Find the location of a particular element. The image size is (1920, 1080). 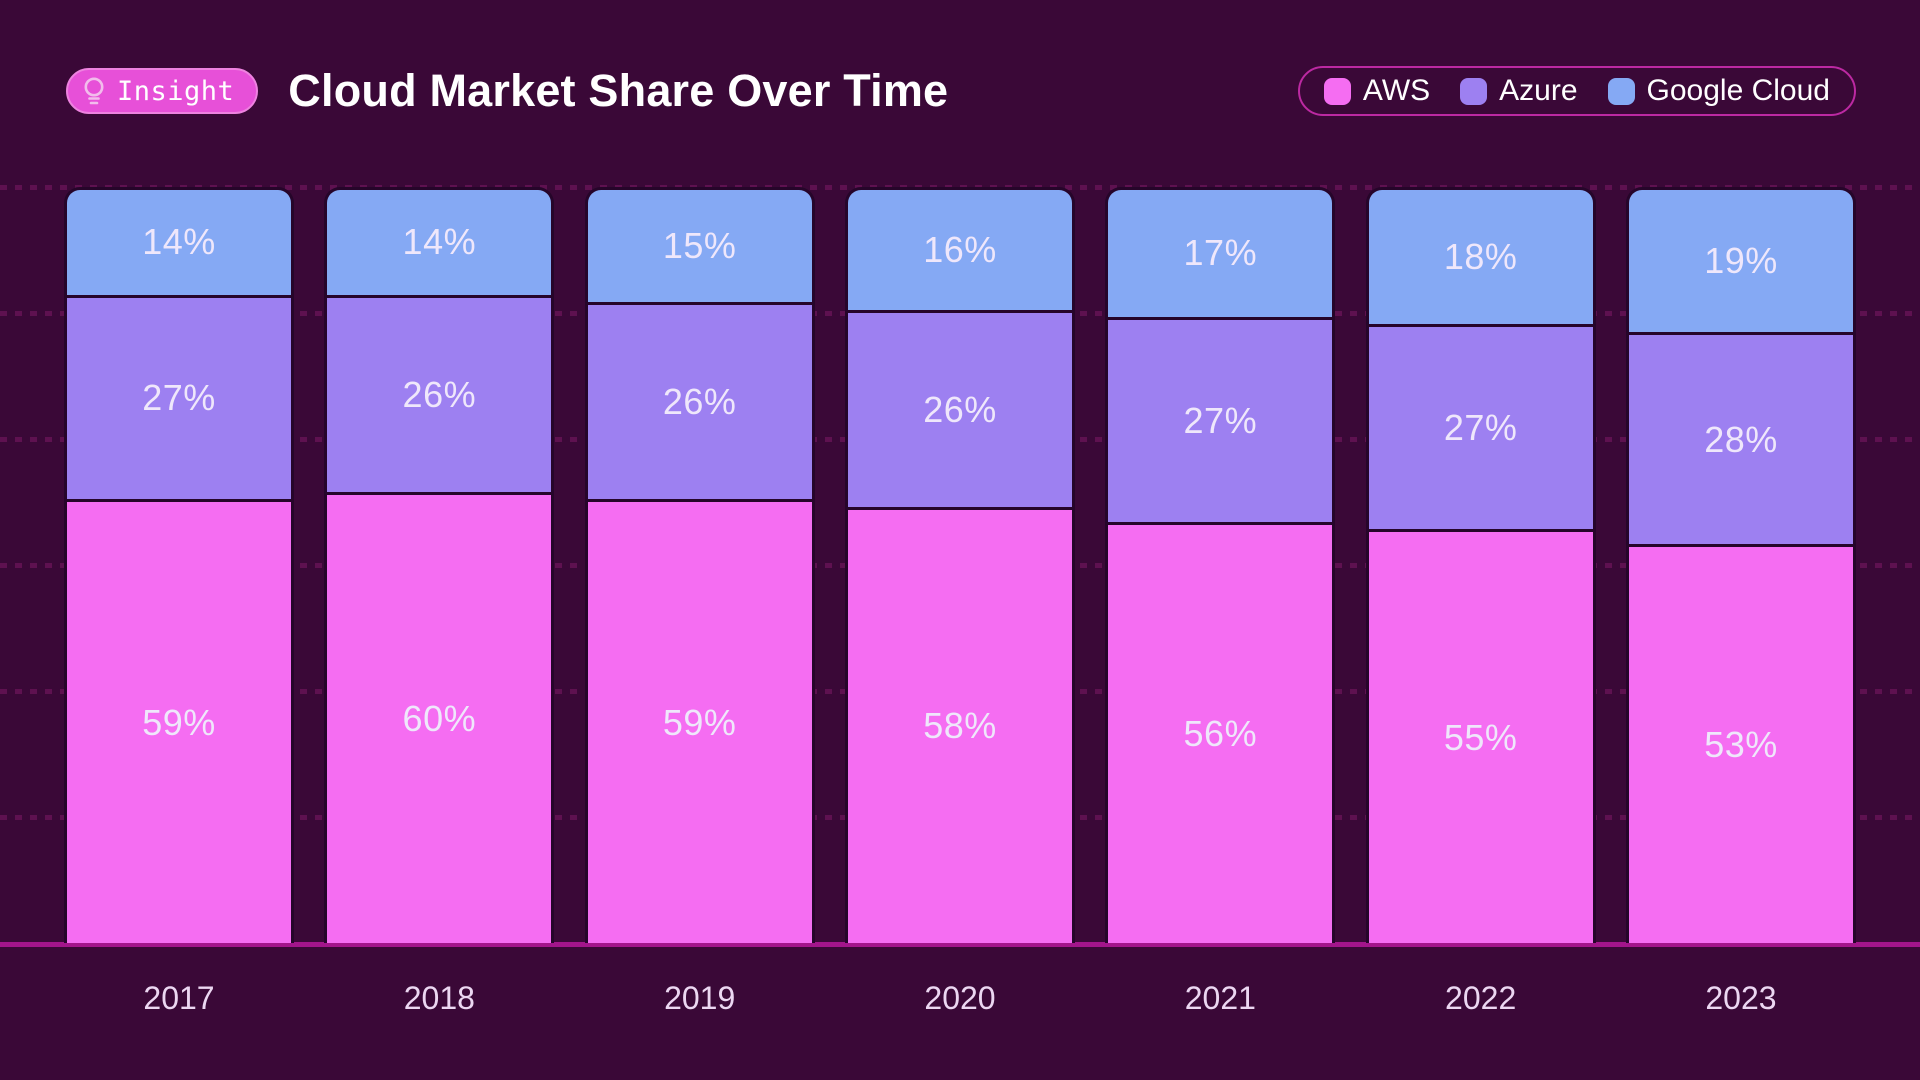

bar-2023: 19% 28% 53% is located at coordinates (1740, 565).